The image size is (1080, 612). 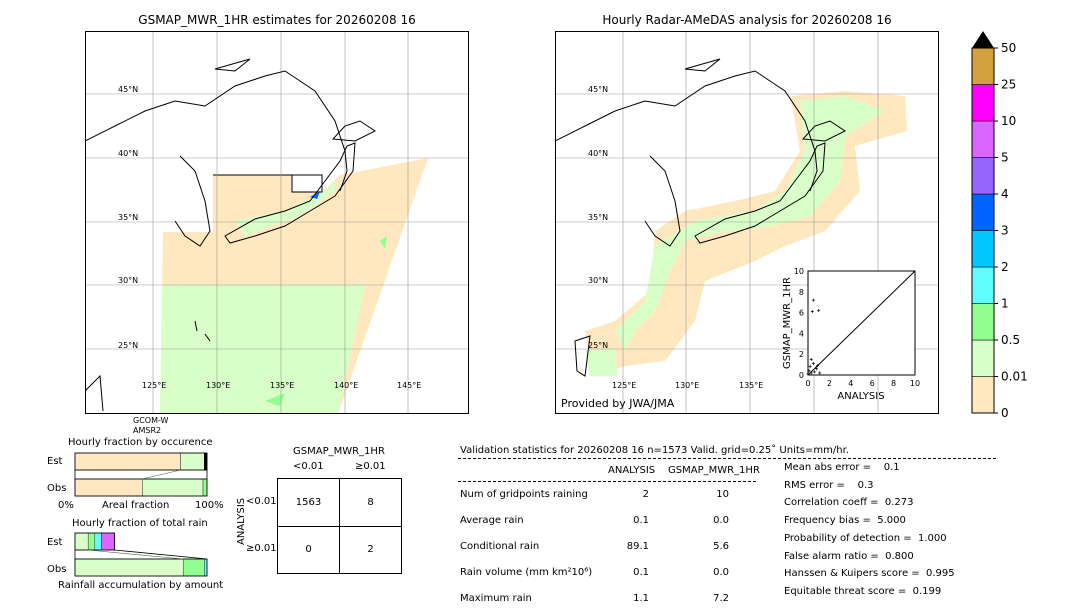 What do you see at coordinates (1008, 48) in the screenshot?
I see `colorbar-label: 50` at bounding box center [1008, 48].